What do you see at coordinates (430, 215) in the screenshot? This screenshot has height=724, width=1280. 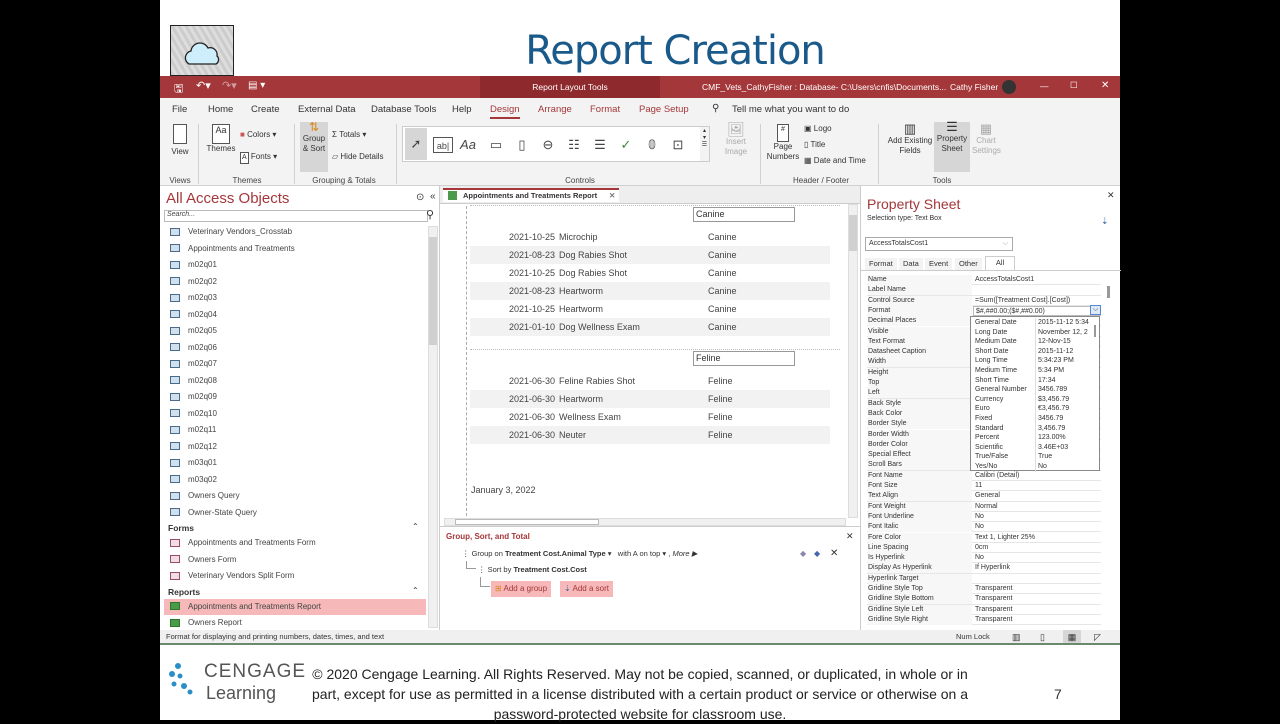 I see `search-icon: ⚲` at bounding box center [430, 215].